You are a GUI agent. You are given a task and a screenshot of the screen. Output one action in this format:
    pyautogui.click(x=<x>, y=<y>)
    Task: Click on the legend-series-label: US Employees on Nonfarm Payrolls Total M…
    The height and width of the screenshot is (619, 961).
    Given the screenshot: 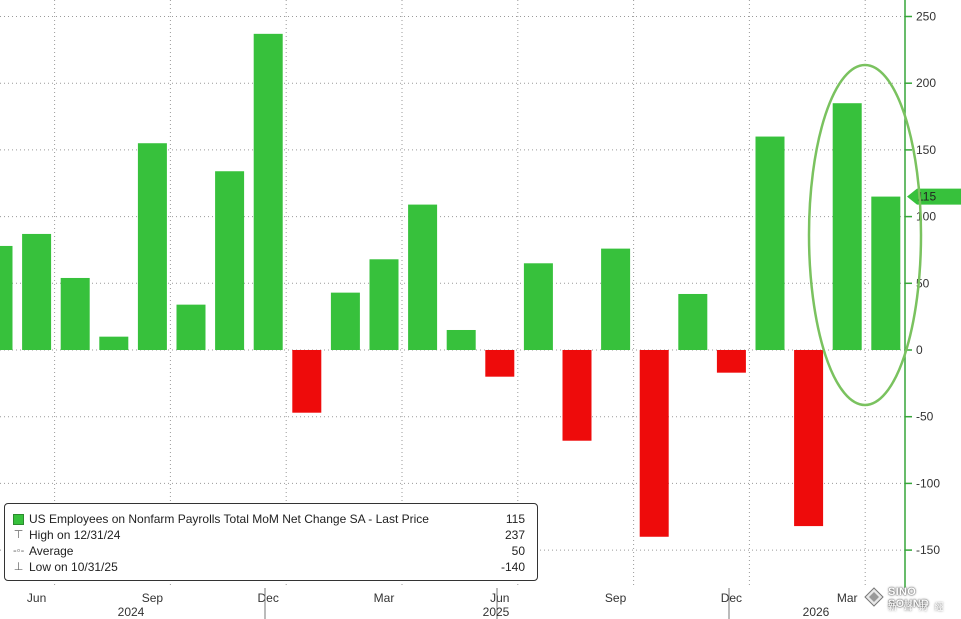 What is the action you would take?
    pyautogui.click(x=229, y=519)
    